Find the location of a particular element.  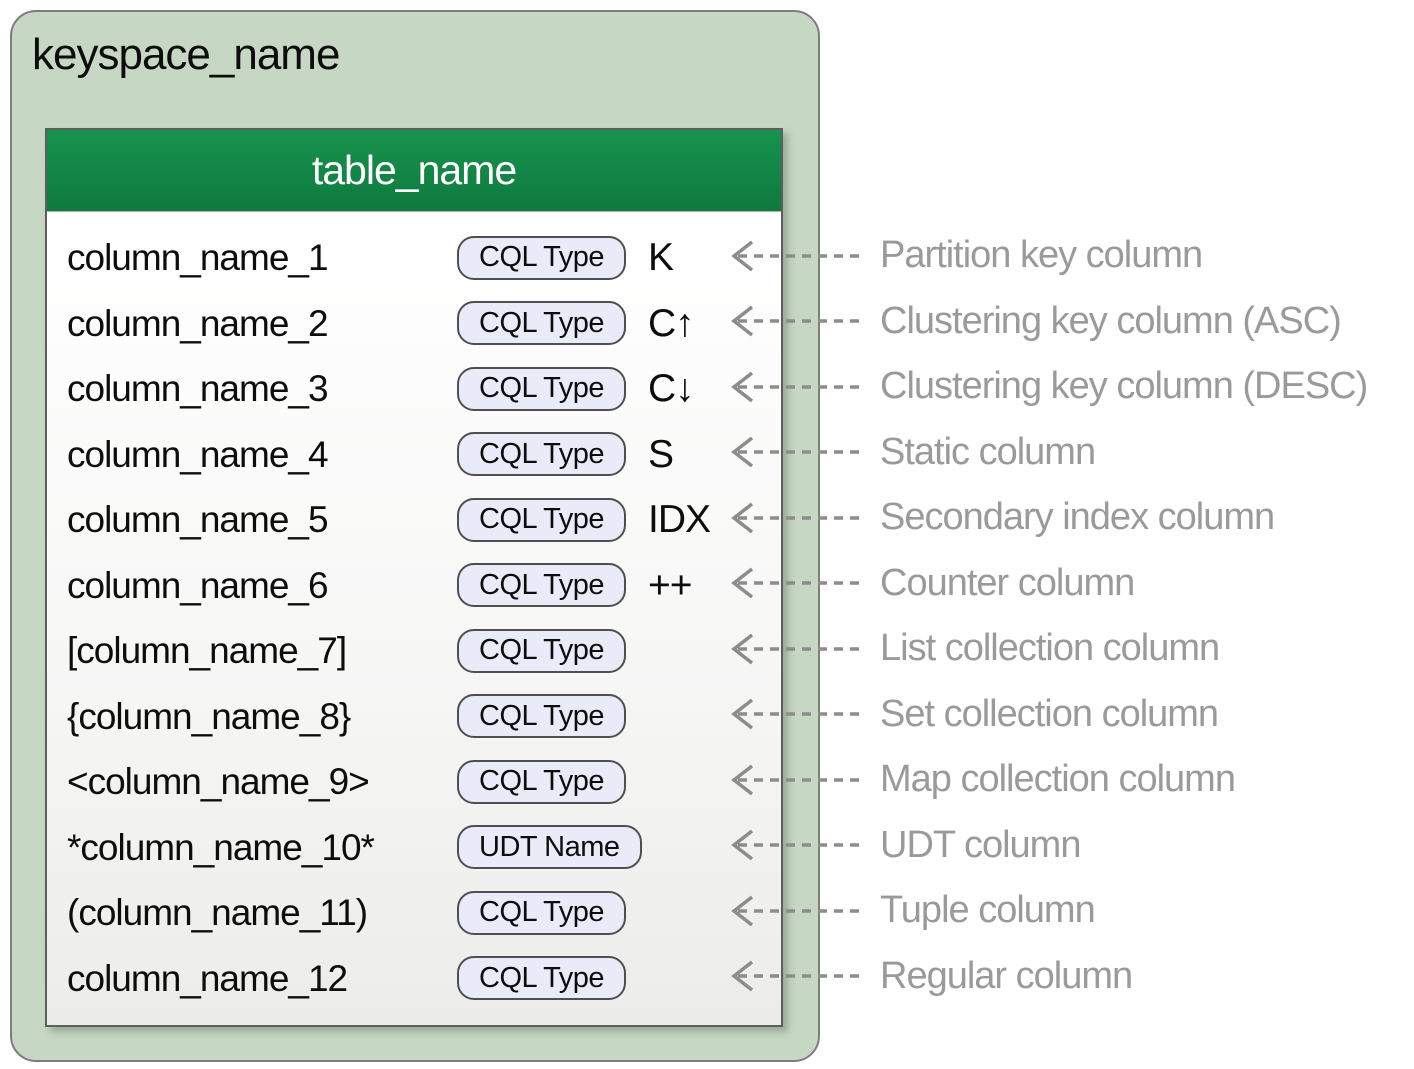

table-row: column_name_4 CQL Type S is located at coordinates (414, 455).